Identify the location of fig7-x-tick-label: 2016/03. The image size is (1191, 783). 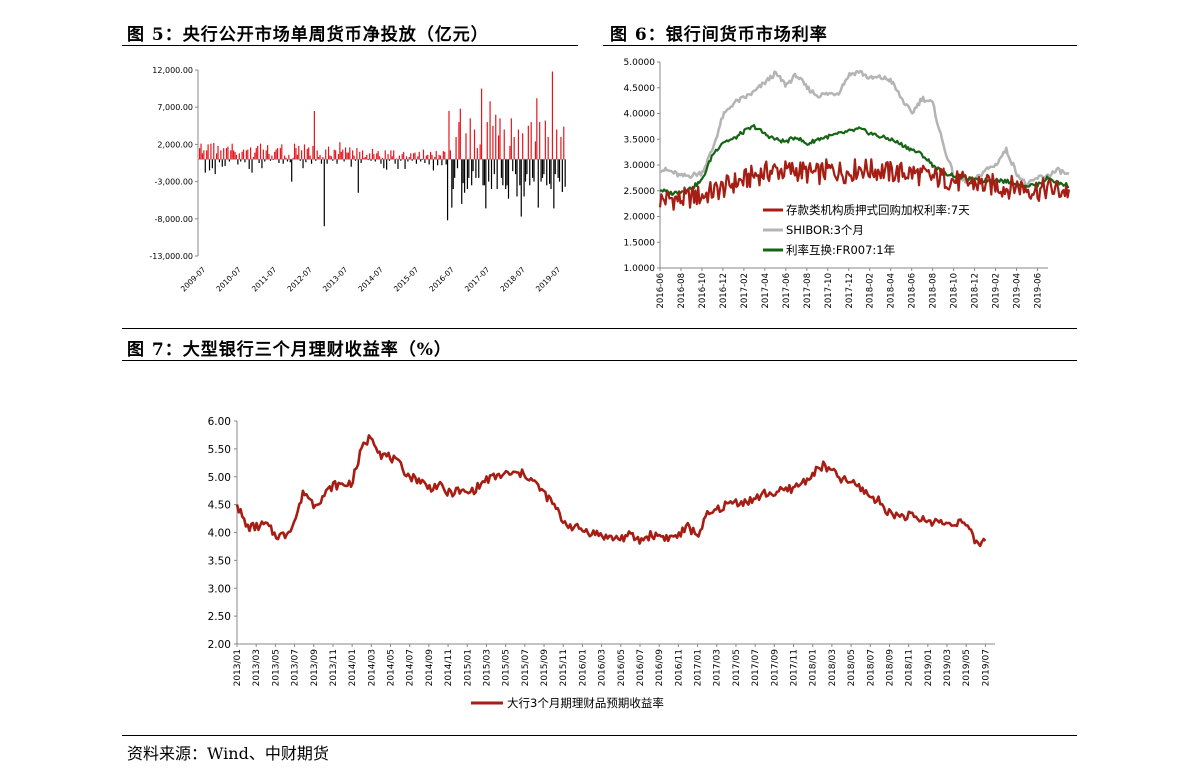
(603, 667).